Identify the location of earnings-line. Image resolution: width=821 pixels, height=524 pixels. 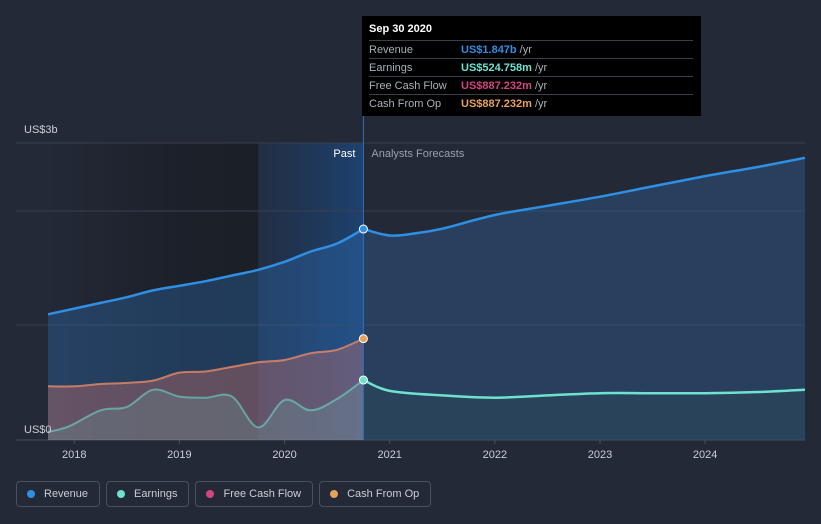
(205, 406).